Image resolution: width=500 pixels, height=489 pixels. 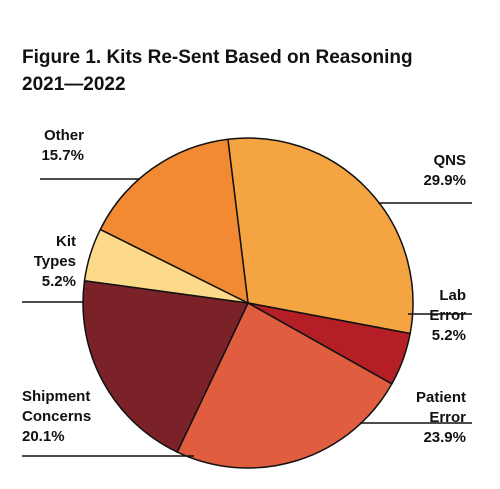 I want to click on slice-value-patient-error: 23.9%, so click(x=444, y=437).